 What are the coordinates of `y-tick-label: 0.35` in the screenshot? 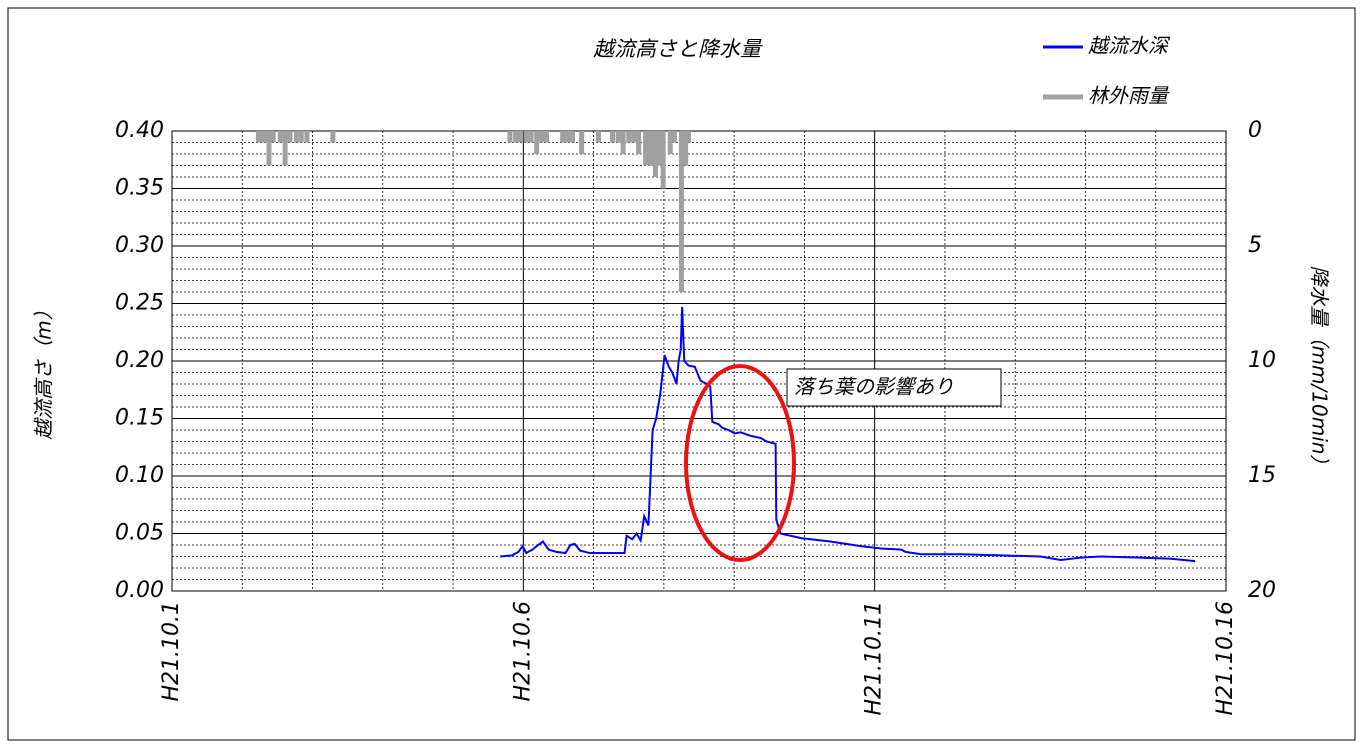 It's located at (139, 188).